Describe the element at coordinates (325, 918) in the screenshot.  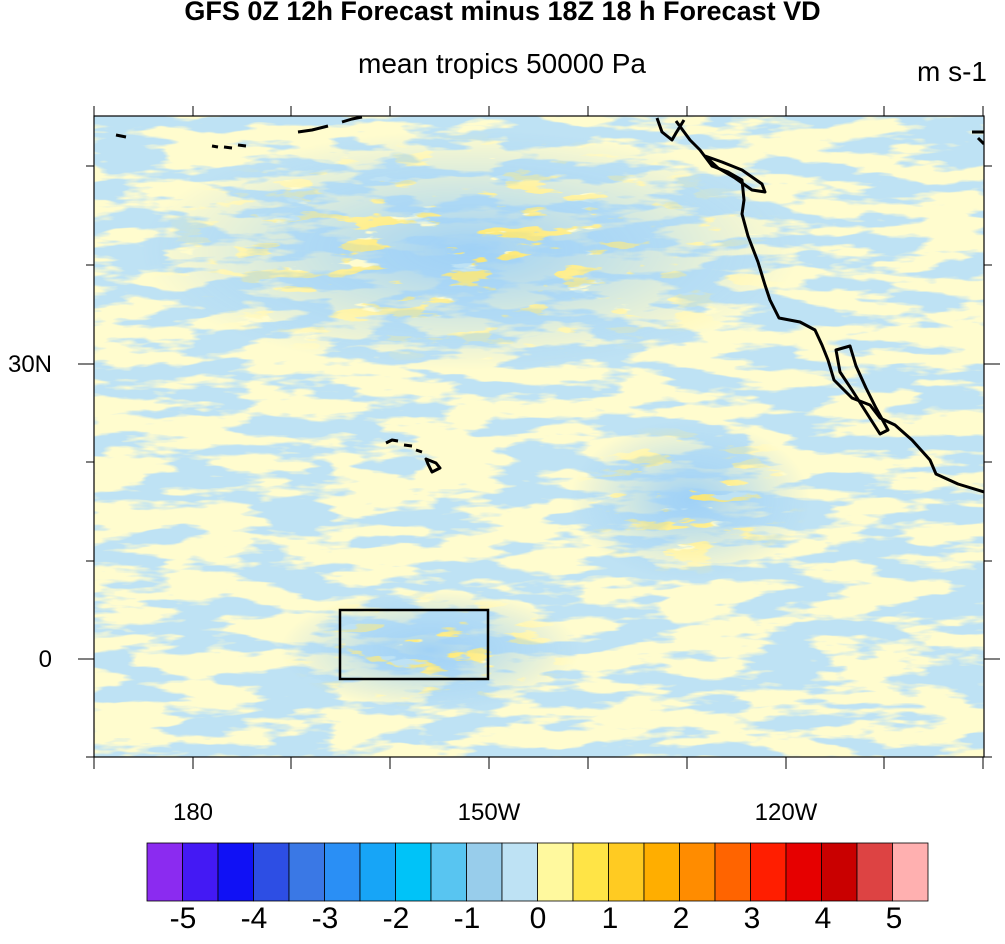
I see `colorbar-label: -3` at that location.